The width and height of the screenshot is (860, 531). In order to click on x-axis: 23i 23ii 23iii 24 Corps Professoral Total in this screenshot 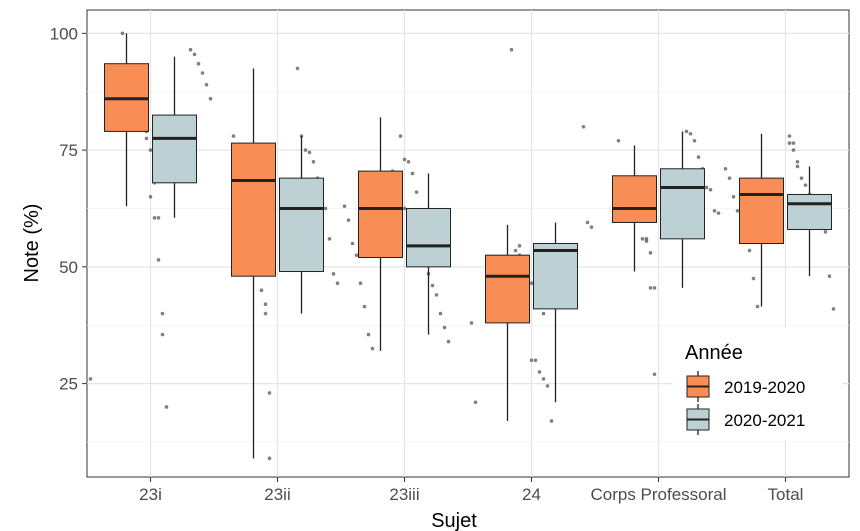, I will do `click(471, 490)`.